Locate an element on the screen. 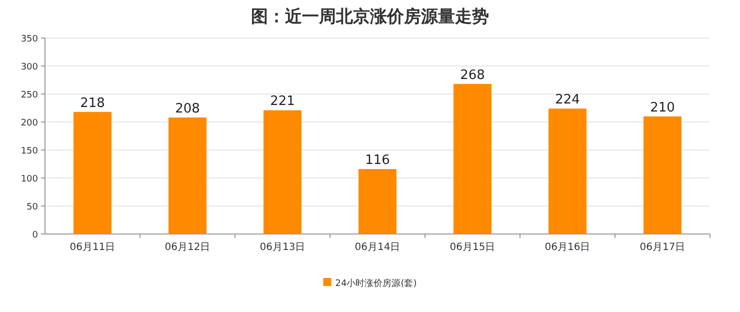 Image resolution: width=740 pixels, height=312 pixels. x-tick-label: 06月14日 is located at coordinates (377, 247).